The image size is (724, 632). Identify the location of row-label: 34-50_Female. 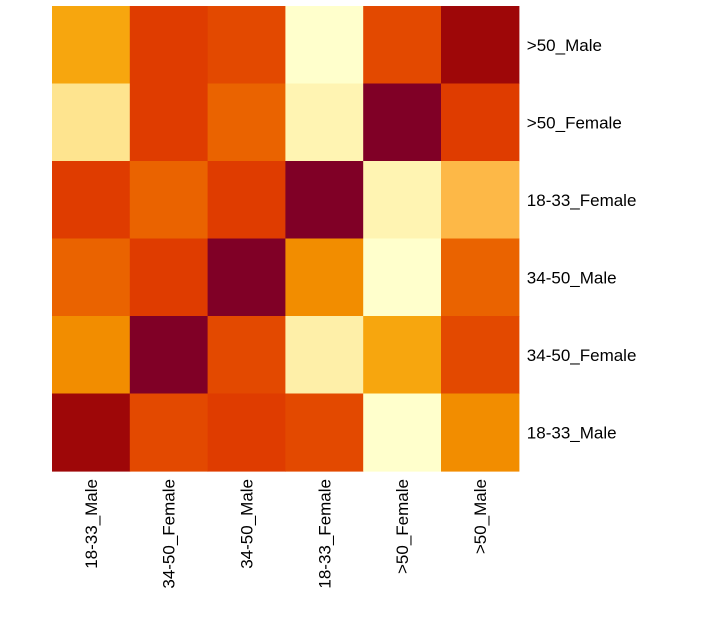
(582, 355).